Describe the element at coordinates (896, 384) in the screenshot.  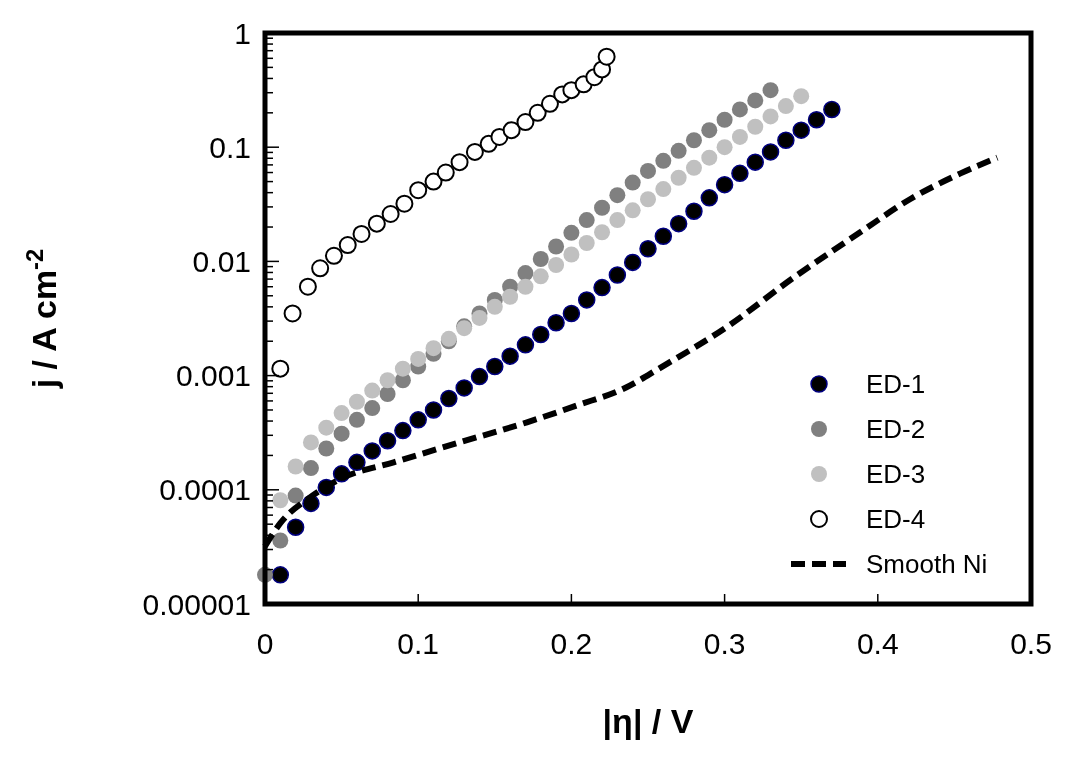
I see `legend-label: ED-1` at that location.